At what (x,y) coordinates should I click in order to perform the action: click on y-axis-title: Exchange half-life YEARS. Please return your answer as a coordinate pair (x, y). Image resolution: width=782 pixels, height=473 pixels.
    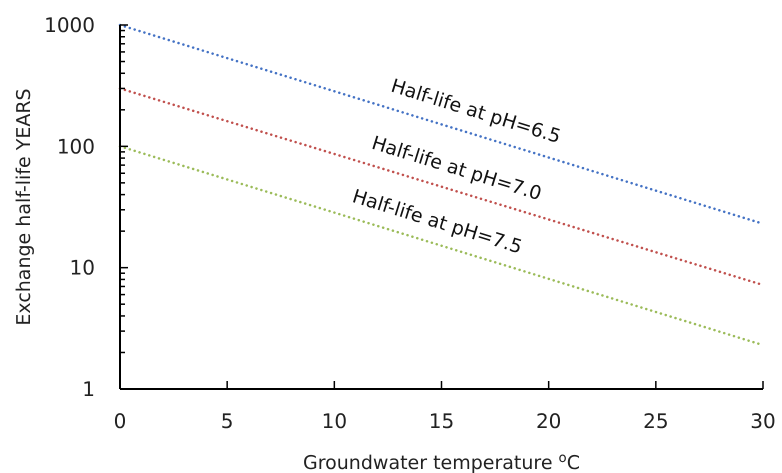
    Looking at the image, I should click on (24, 207).